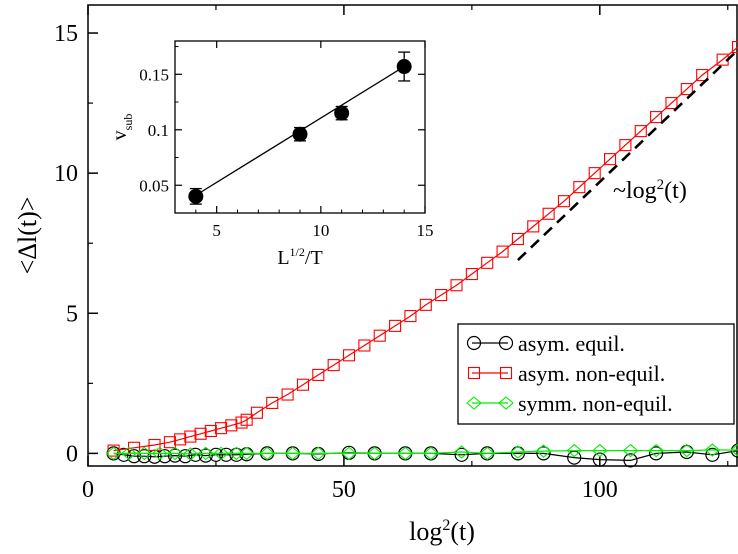 This screenshot has height=554, width=738. What do you see at coordinates (122, 127) in the screenshot?
I see `inset-y-axis-label: vsub` at bounding box center [122, 127].